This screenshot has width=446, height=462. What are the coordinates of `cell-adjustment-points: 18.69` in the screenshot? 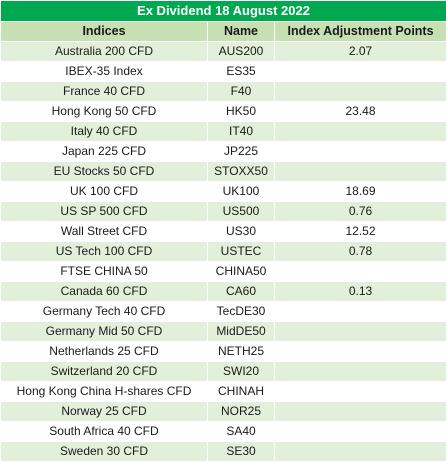 It's located at (360, 192).